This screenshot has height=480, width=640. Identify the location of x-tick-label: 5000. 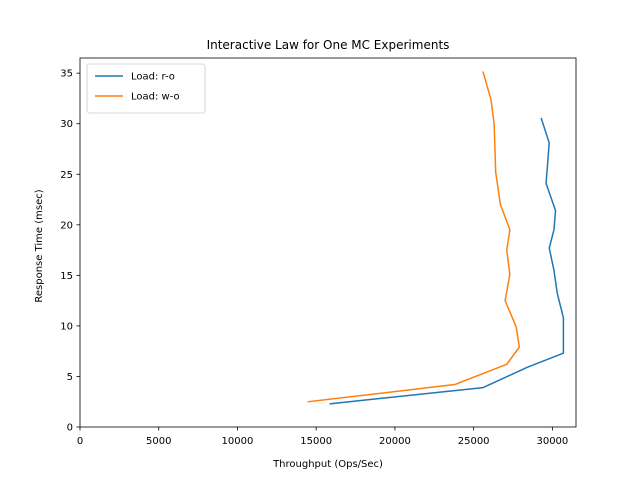
(158, 441).